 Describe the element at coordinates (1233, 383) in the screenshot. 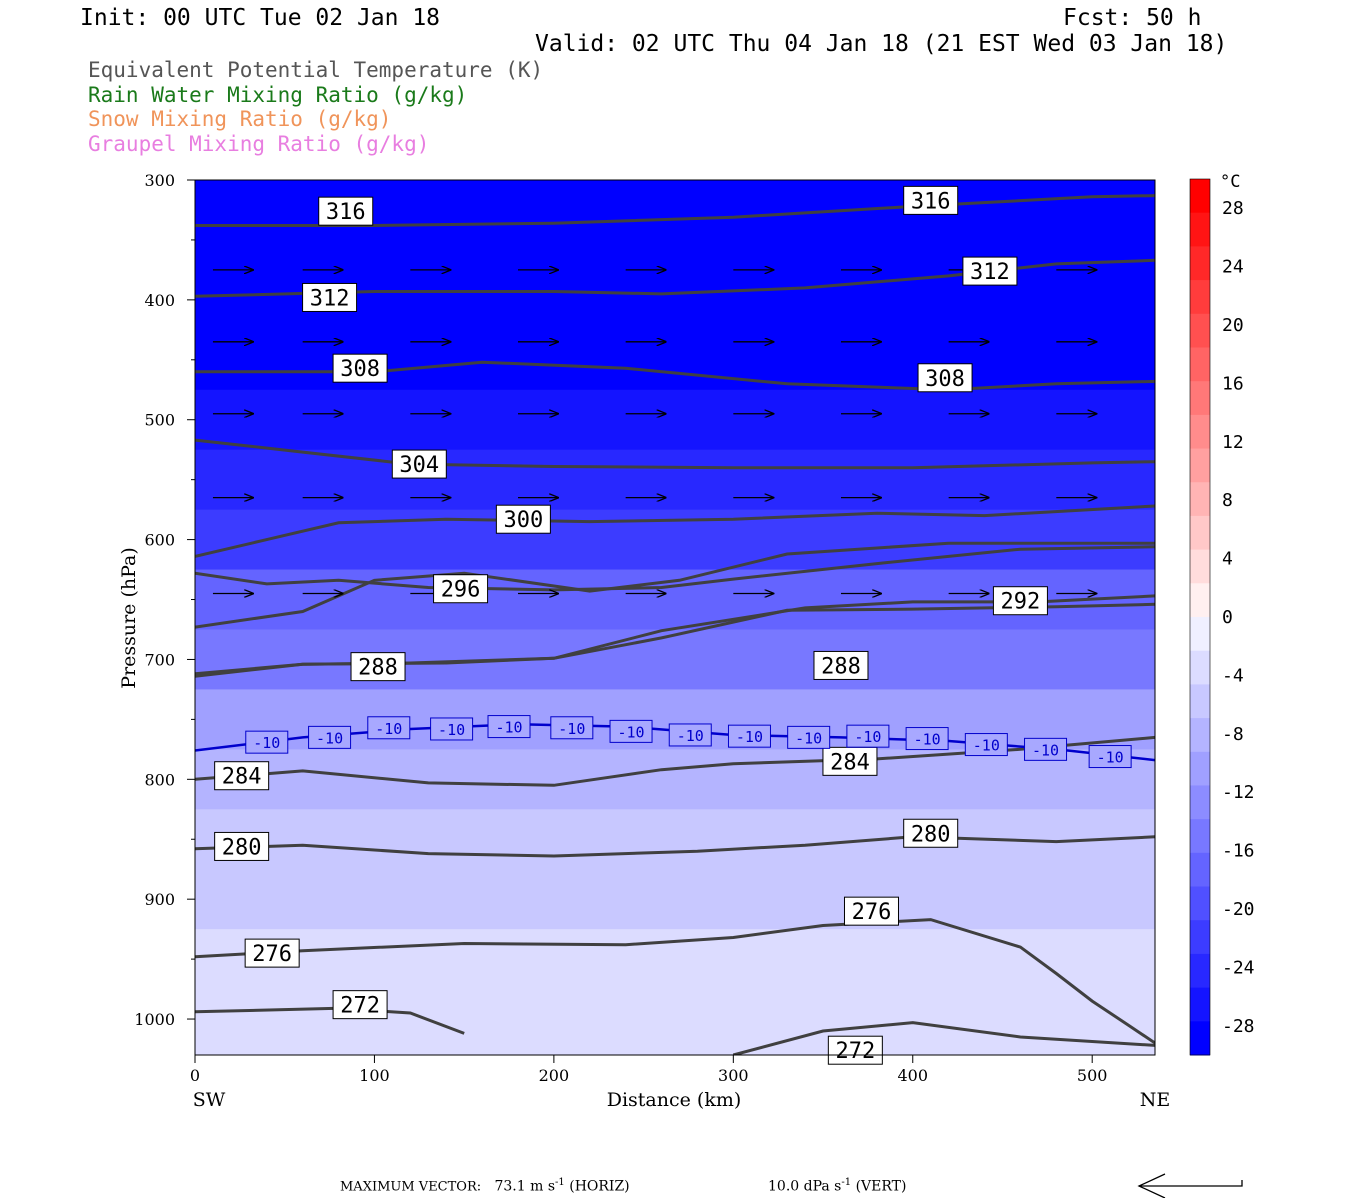

I see `colorbar-tick-label: 16` at that location.